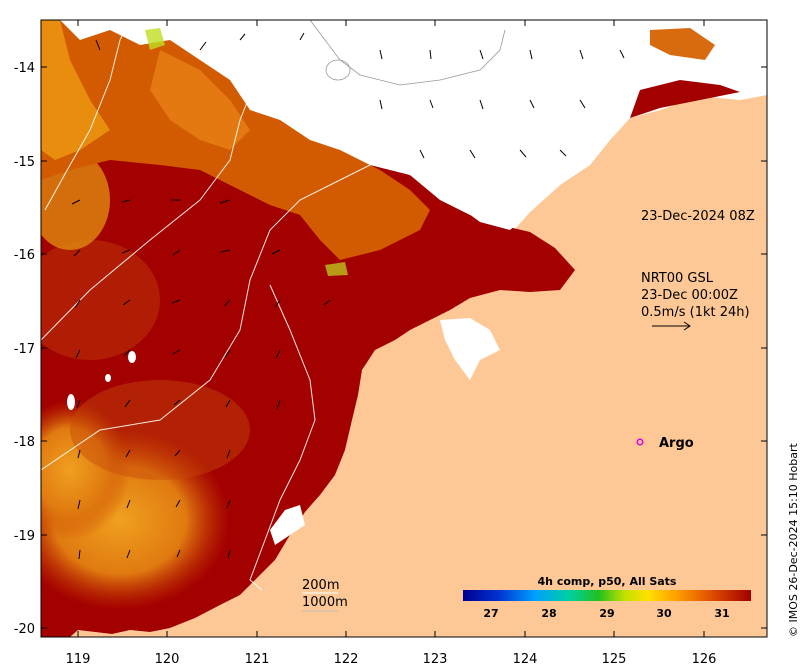 The height and width of the screenshot is (672, 810). I want to click on y-tick-label: -18, so click(24, 442).